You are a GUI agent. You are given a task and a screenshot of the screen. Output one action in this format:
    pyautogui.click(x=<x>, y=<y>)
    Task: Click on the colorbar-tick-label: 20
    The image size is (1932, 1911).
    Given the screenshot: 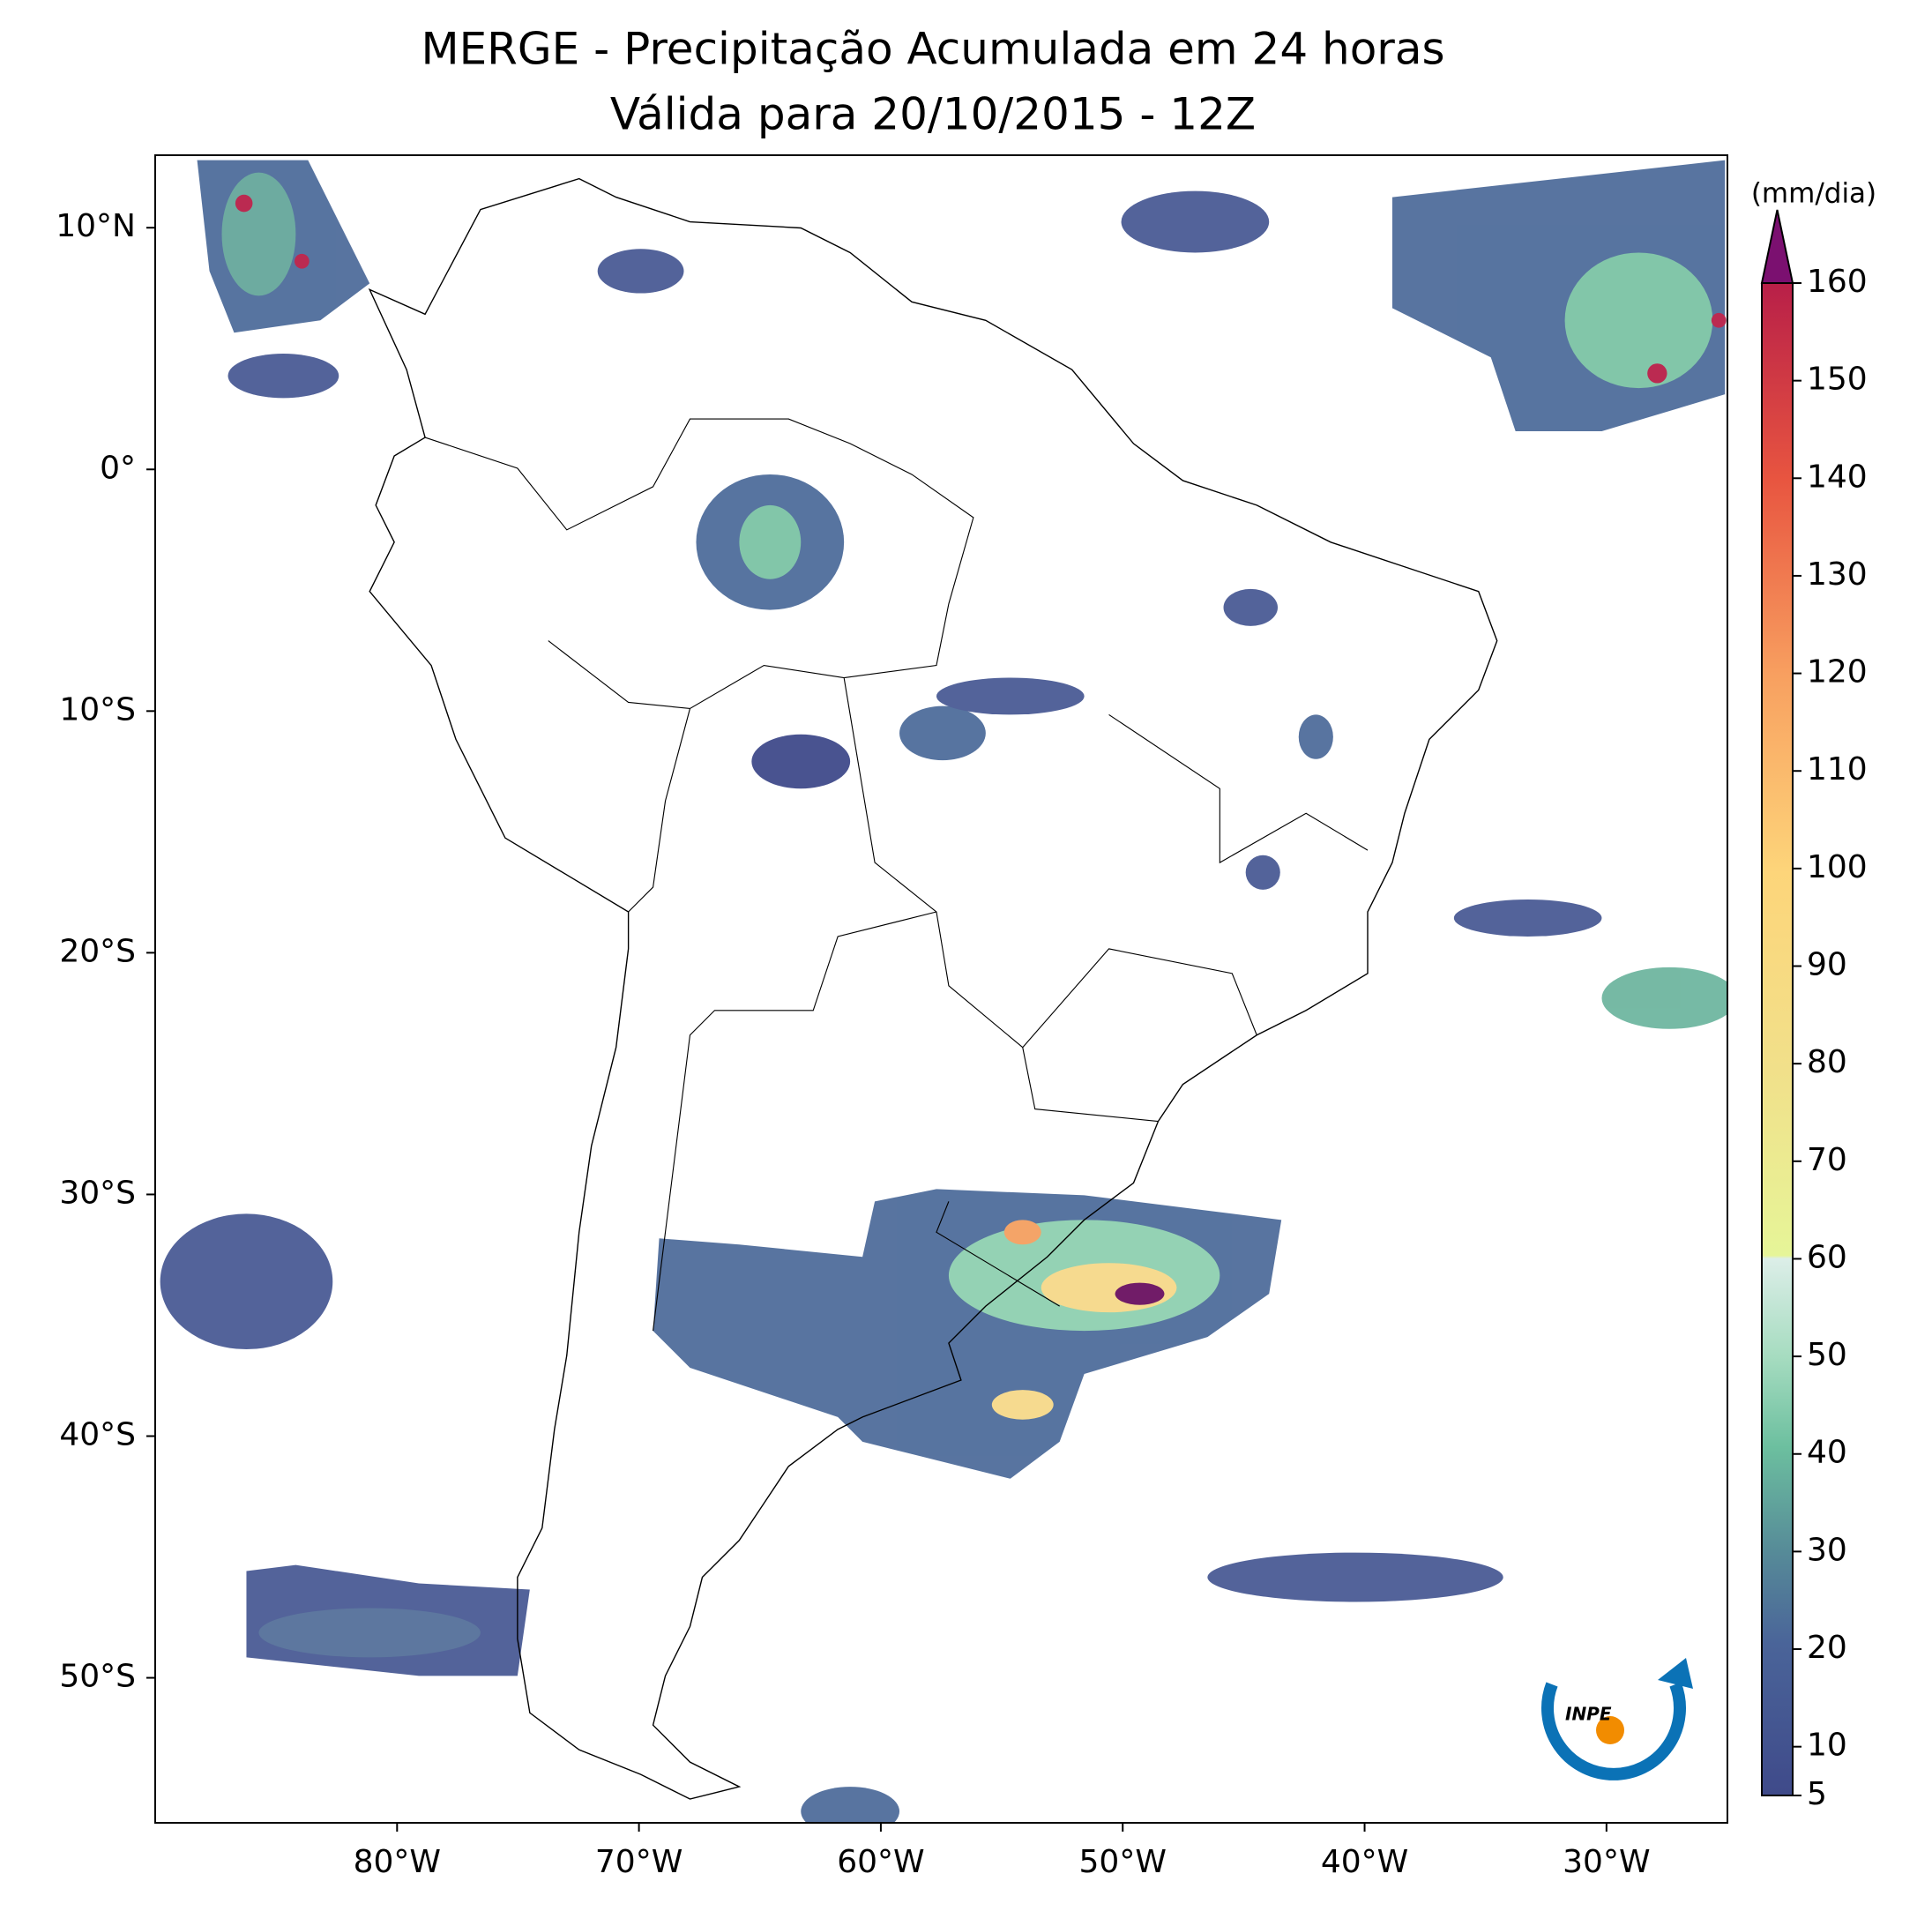 What is the action you would take?
    pyautogui.click(x=1827, y=1648)
    